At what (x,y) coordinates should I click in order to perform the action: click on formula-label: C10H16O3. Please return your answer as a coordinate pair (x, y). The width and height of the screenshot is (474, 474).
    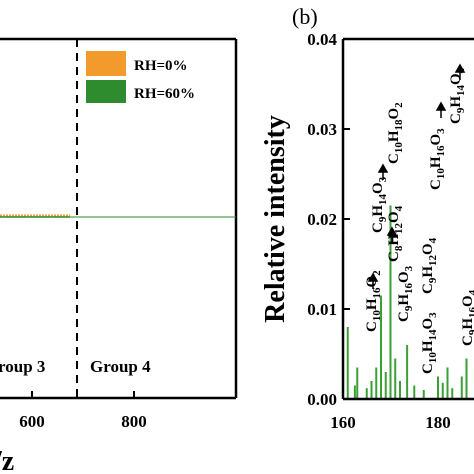
    Looking at the image, I should click on (437, 159).